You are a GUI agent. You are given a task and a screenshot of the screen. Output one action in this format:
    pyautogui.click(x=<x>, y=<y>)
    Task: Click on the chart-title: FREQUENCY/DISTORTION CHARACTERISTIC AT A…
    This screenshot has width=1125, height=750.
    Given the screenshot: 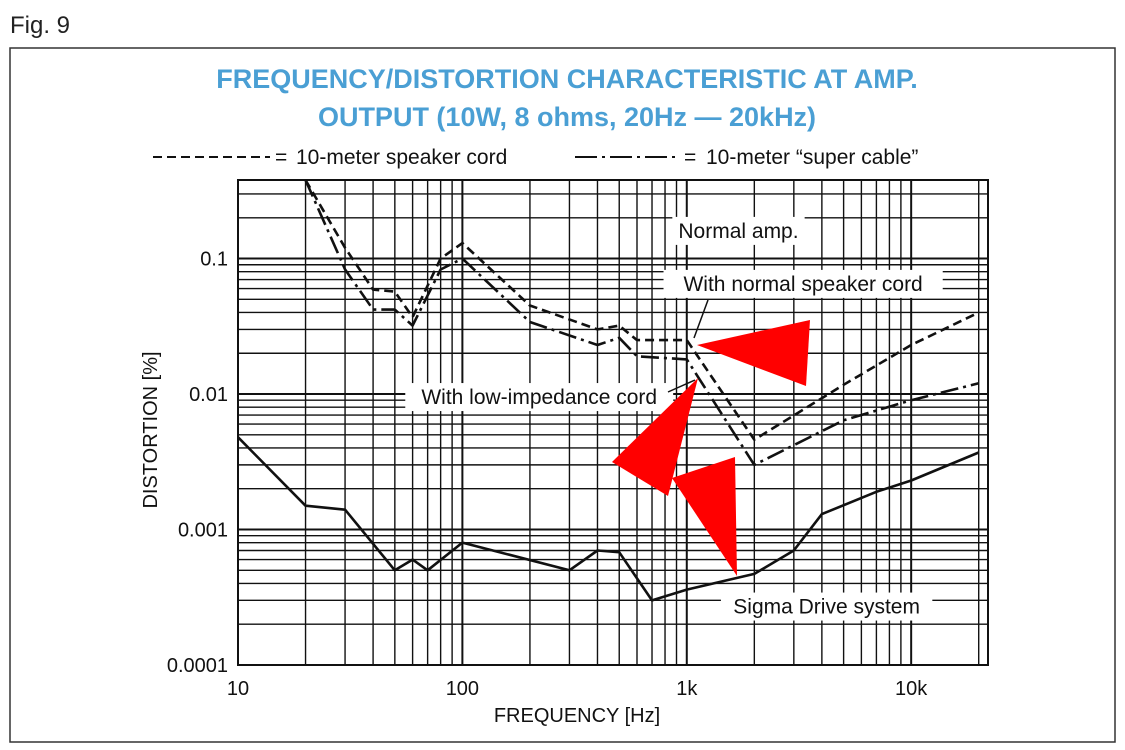 What is the action you would take?
    pyautogui.click(x=567, y=79)
    